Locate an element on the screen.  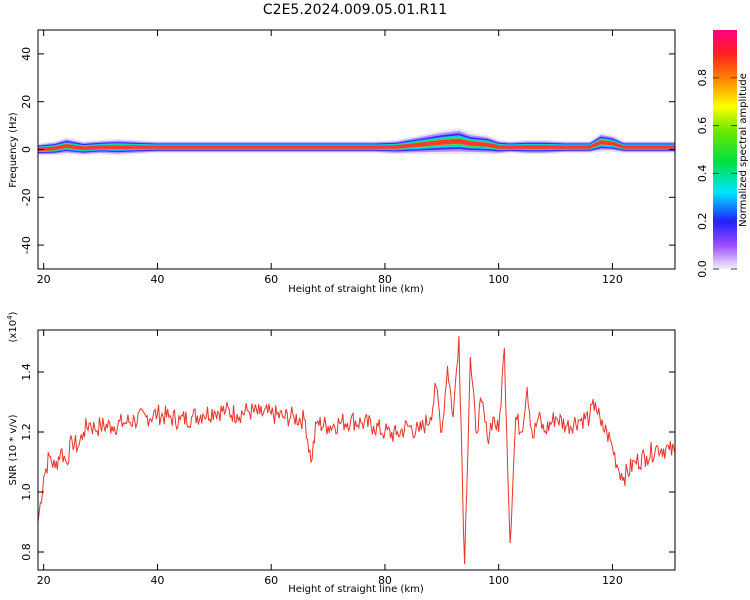
colorbar-label: Normalized spectral amplitude is located at coordinates (743, 150).